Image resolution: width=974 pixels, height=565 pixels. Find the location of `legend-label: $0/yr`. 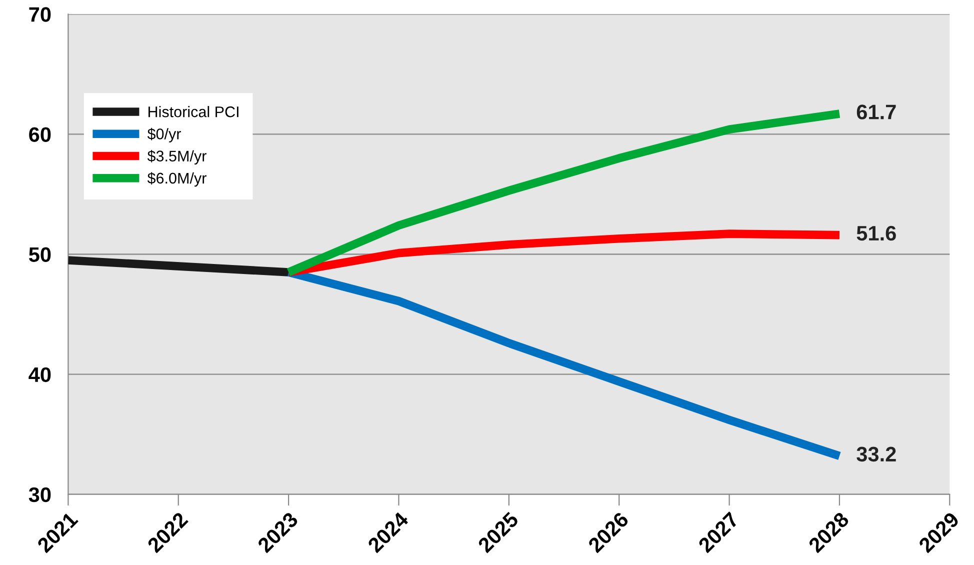

legend-label: $0/yr is located at coordinates (164, 135).